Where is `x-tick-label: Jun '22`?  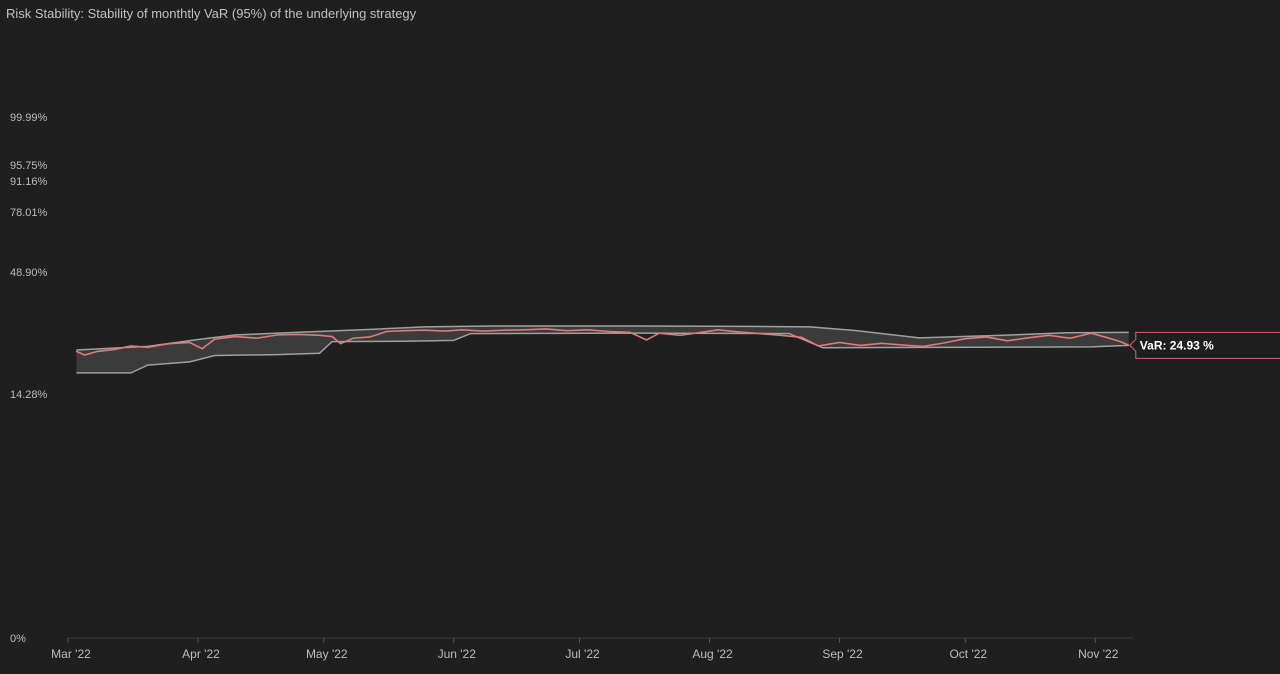 x-tick-label: Jun '22 is located at coordinates (457, 654).